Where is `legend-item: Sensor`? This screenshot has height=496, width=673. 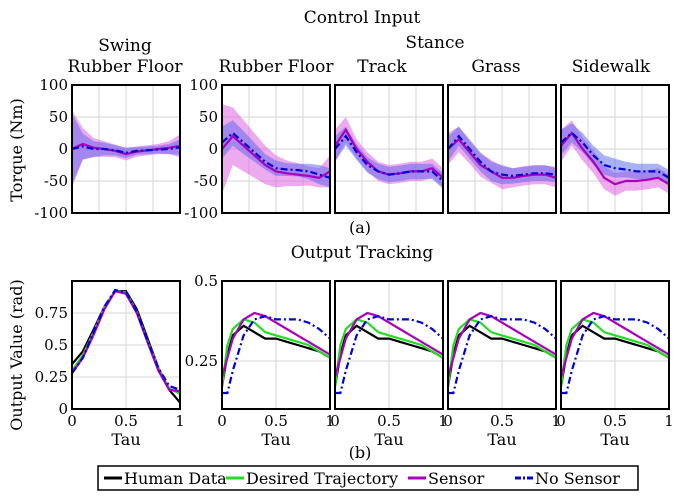
legend-item: Sensor is located at coordinates (446, 478).